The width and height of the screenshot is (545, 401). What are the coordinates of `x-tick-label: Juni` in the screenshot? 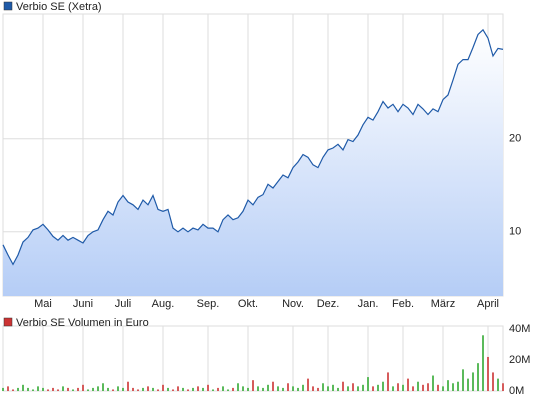 It's located at (83, 304).